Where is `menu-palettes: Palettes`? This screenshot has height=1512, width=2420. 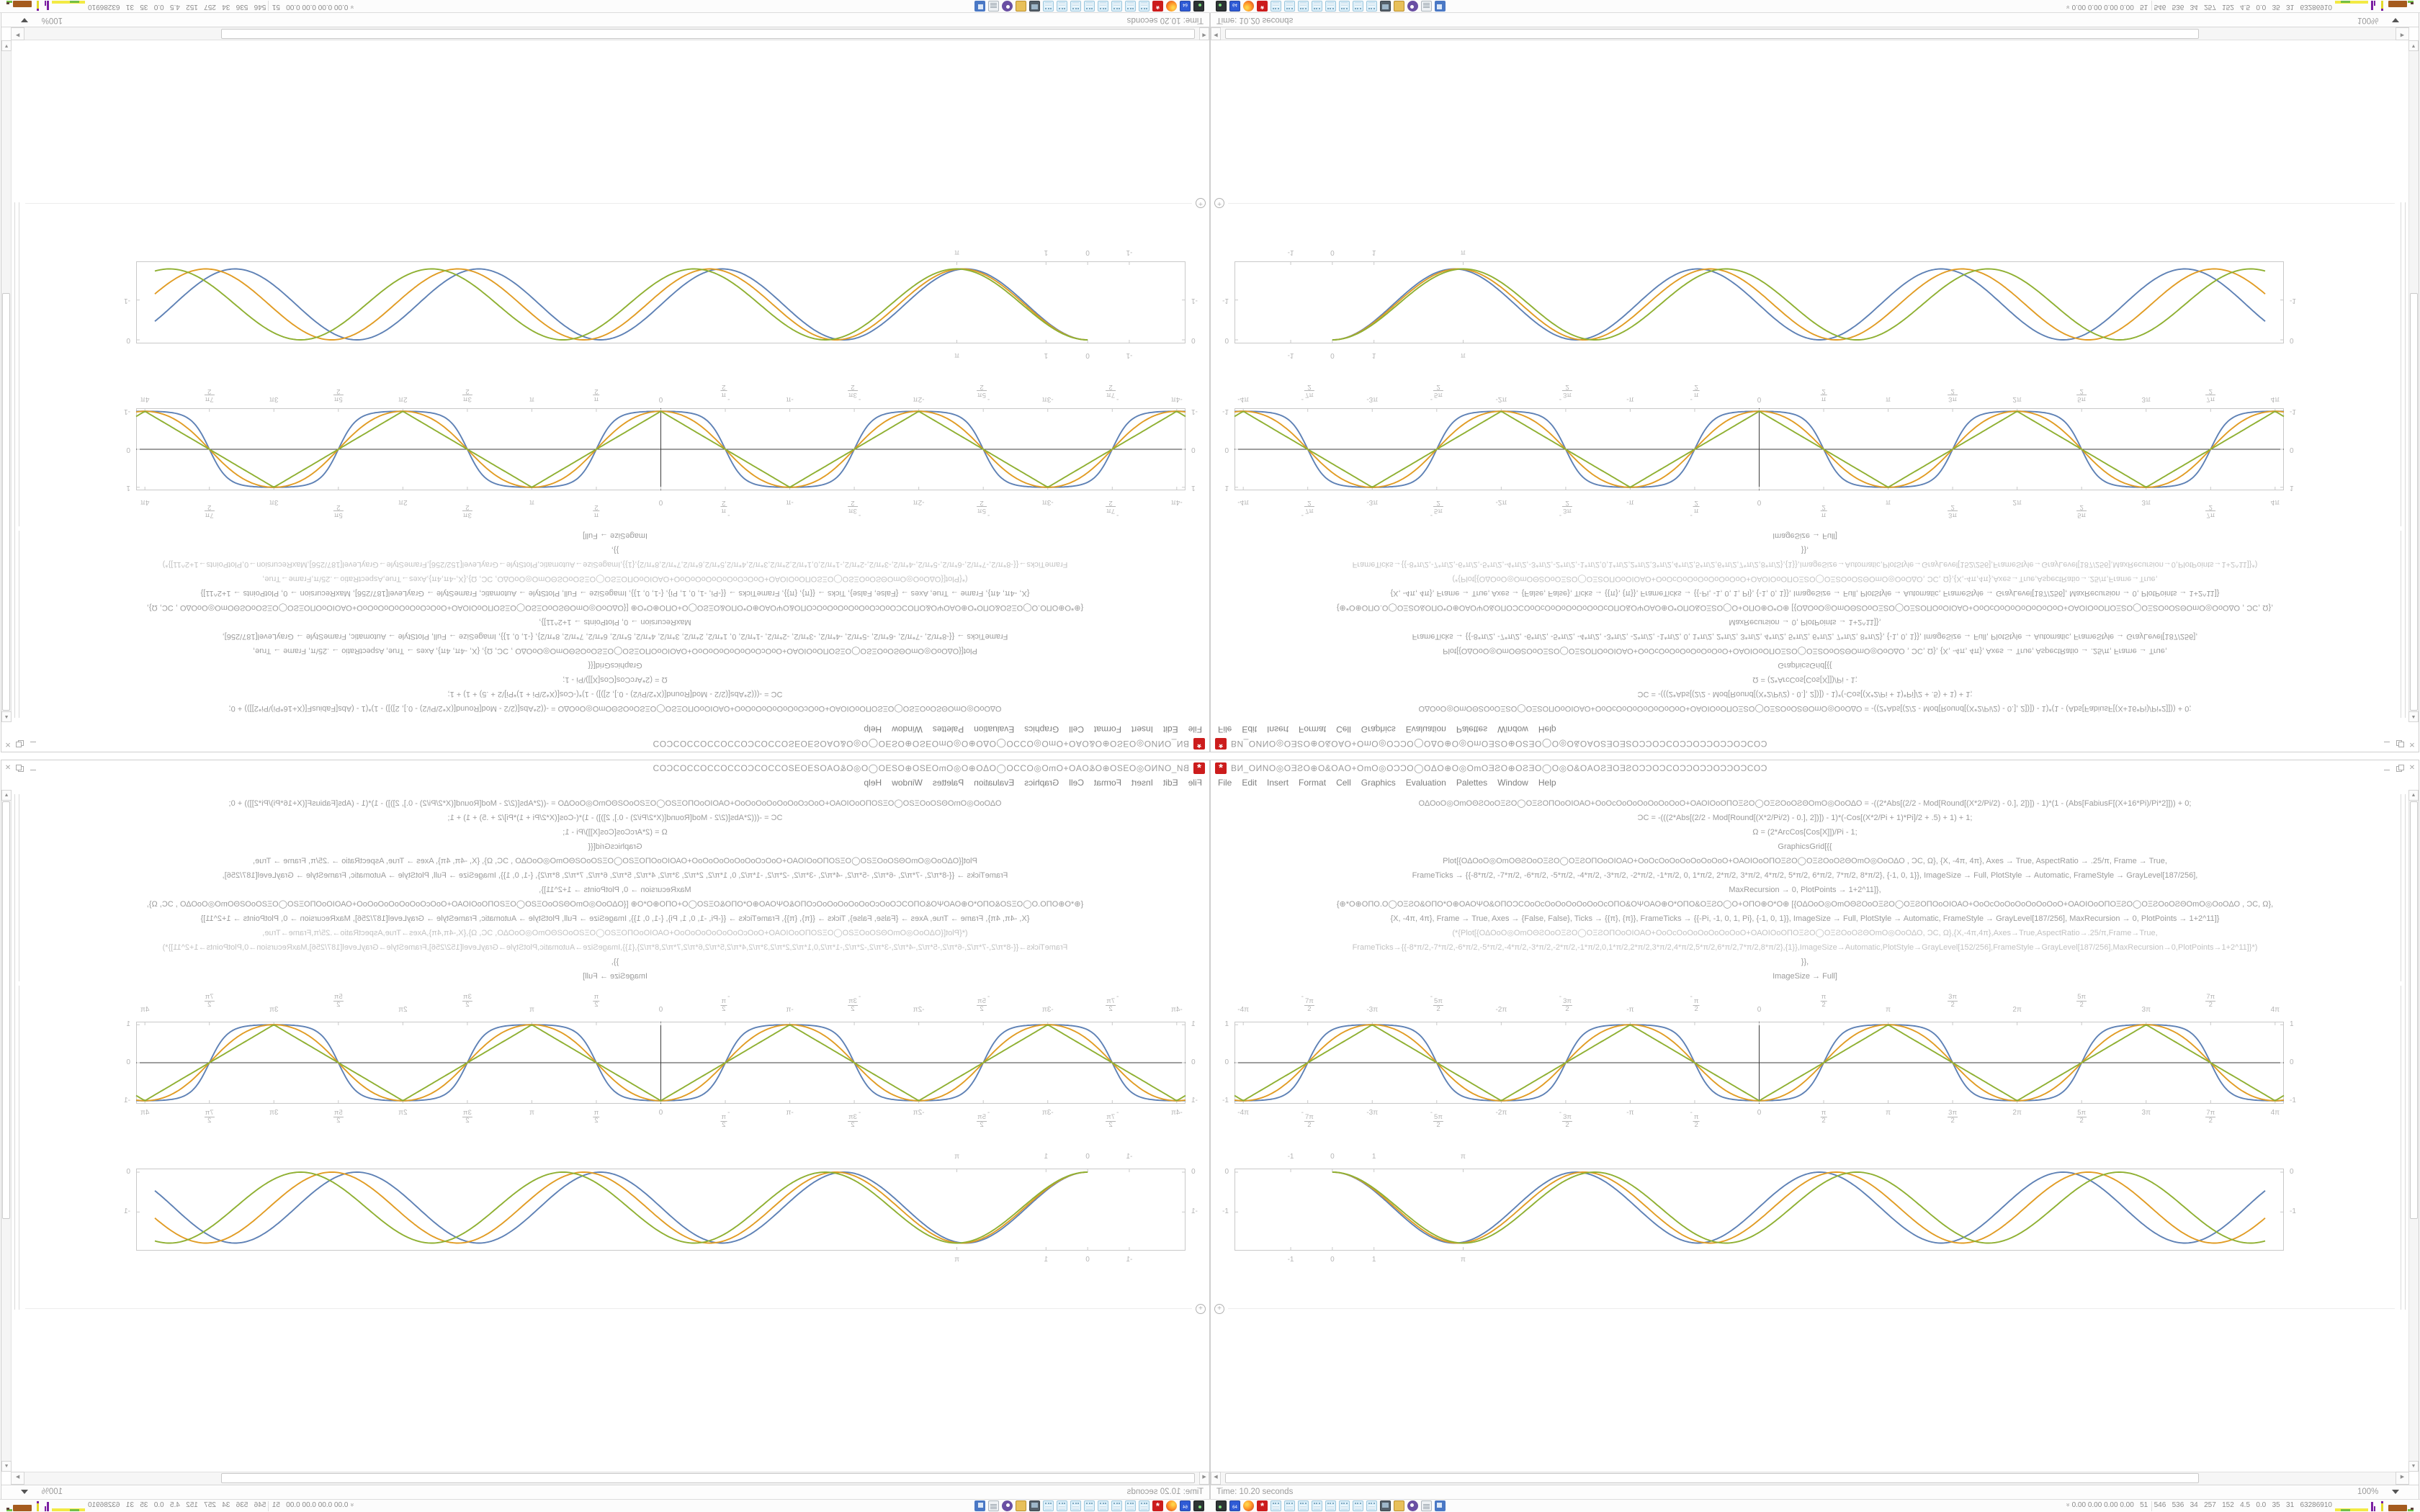 menu-palettes: Palettes is located at coordinates (948, 783).